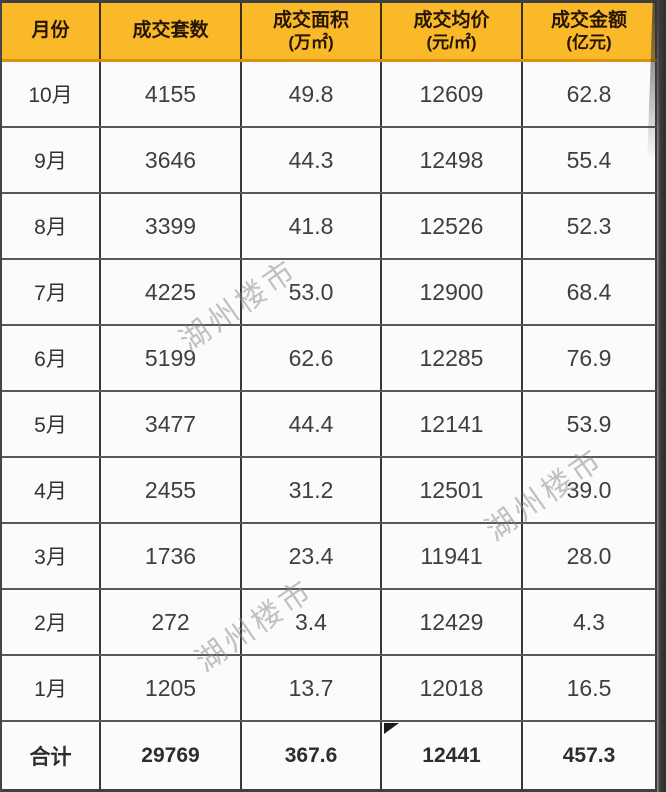  Describe the element at coordinates (51, 688) in the screenshot. I see `month-cell: 1月` at that location.